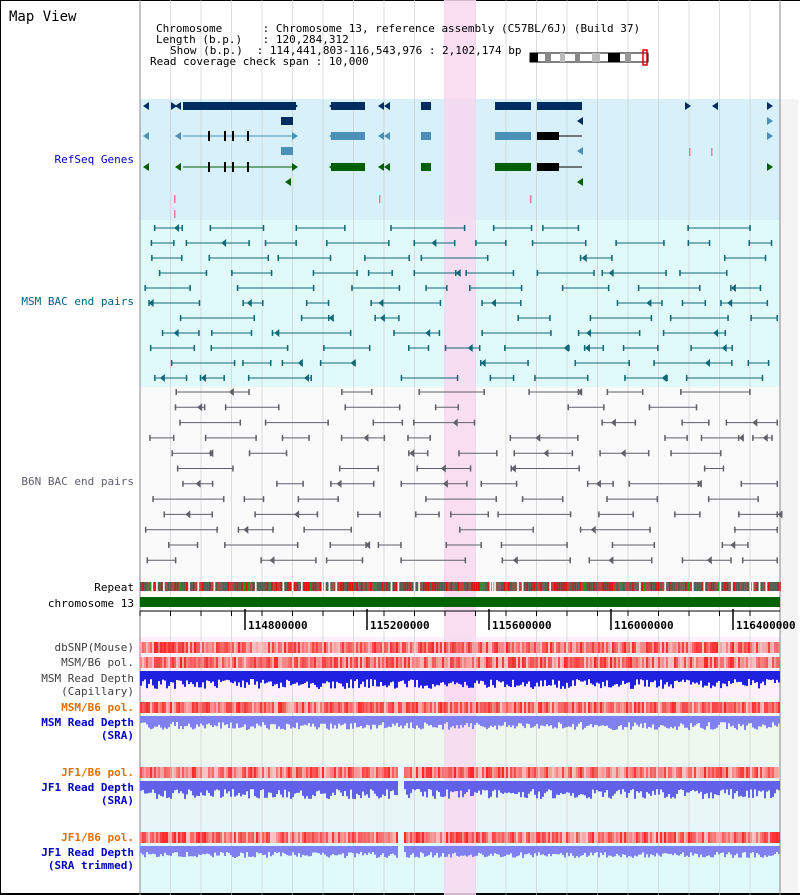 The width and height of the screenshot is (800, 895). I want to click on track-label-b6n-bac: B6N BAC end pairs, so click(77, 481).